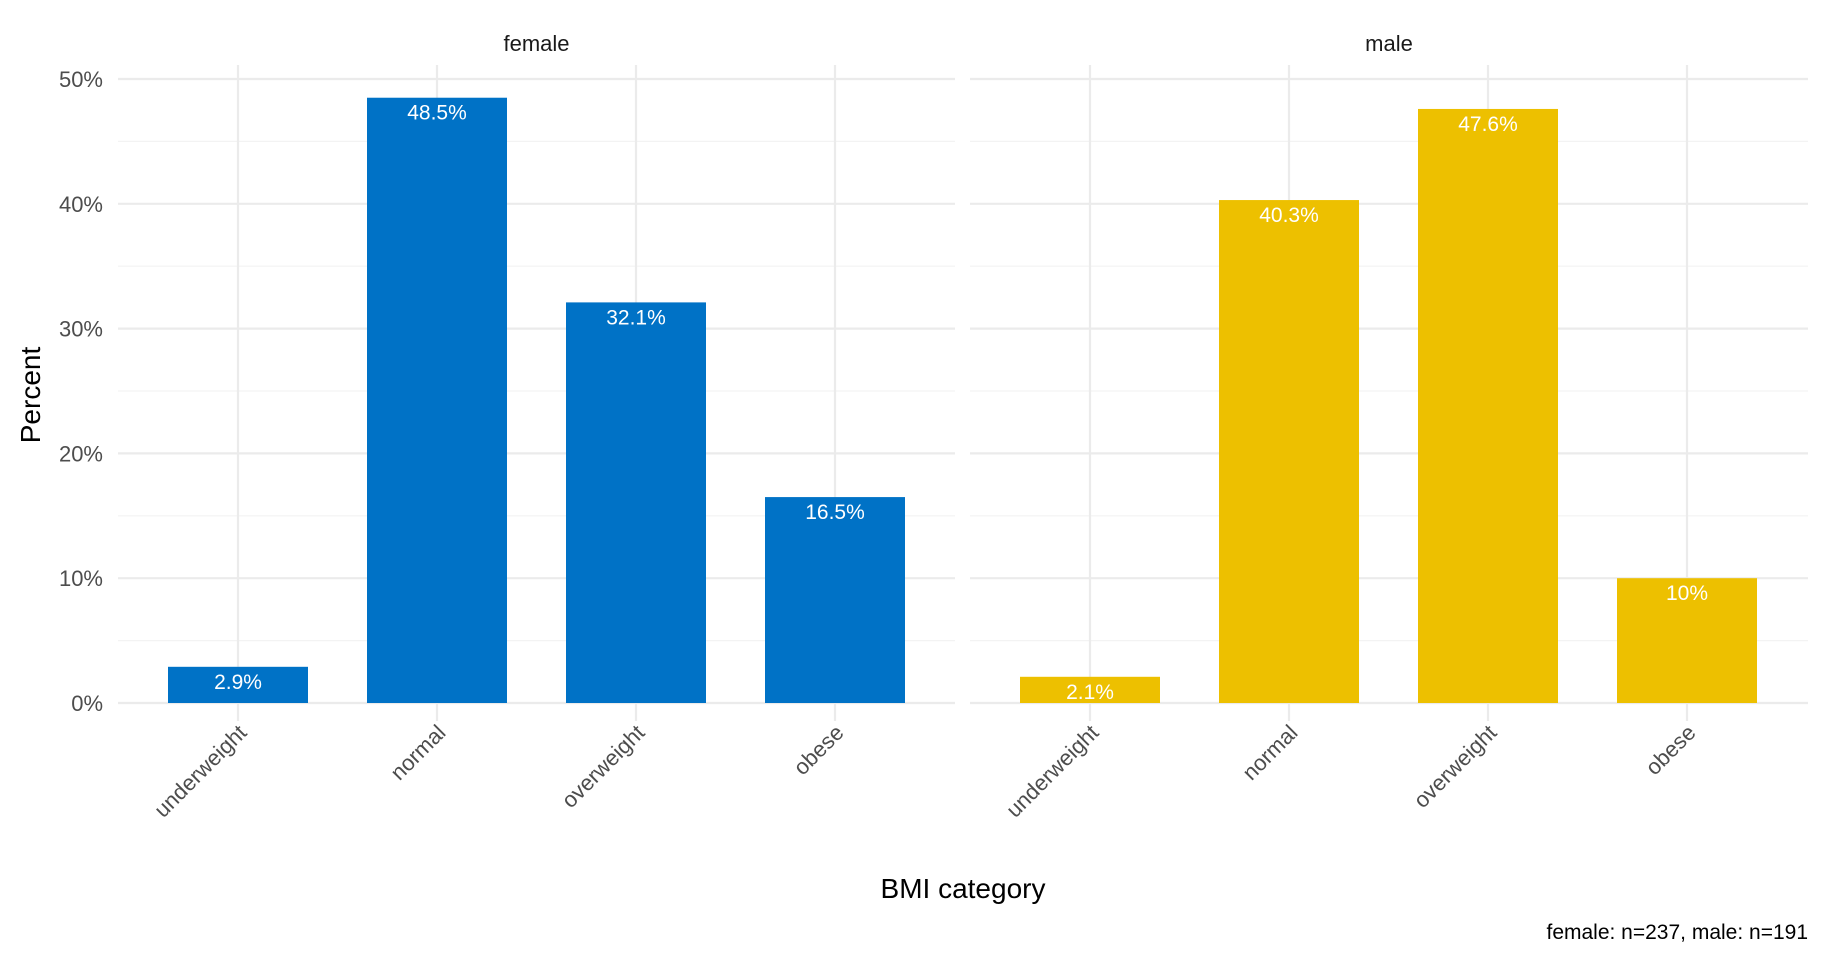  What do you see at coordinates (1289, 451) in the screenshot?
I see `bar-male-normal` at bounding box center [1289, 451].